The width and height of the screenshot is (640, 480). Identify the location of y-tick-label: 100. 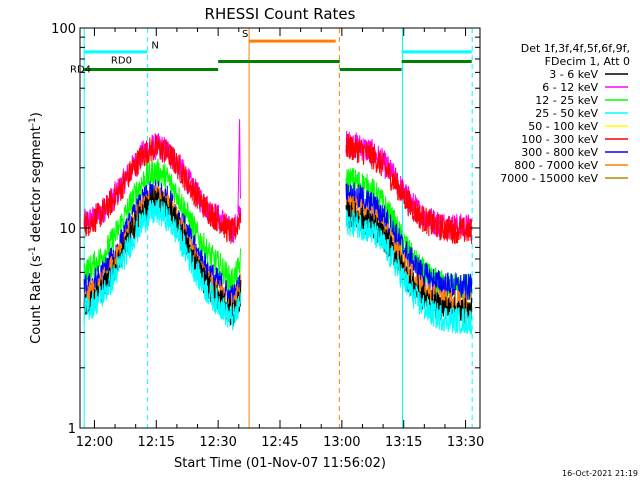
(63, 29).